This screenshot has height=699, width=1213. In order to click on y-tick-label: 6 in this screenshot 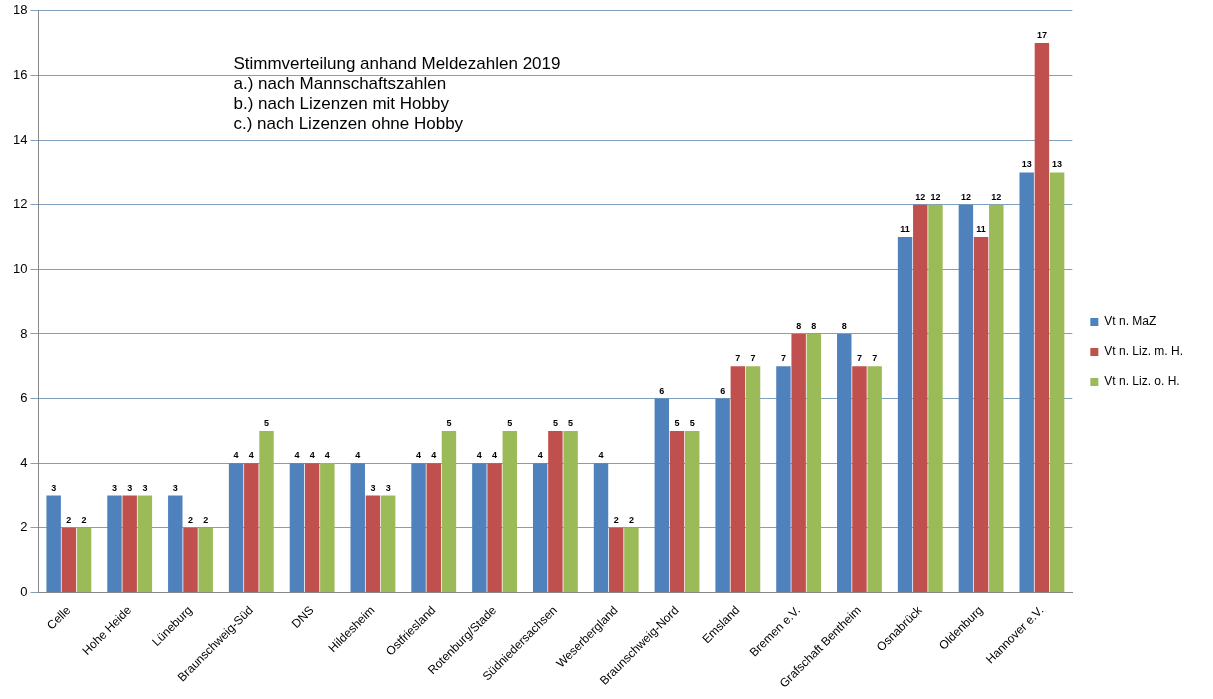, I will do `click(24, 398)`.